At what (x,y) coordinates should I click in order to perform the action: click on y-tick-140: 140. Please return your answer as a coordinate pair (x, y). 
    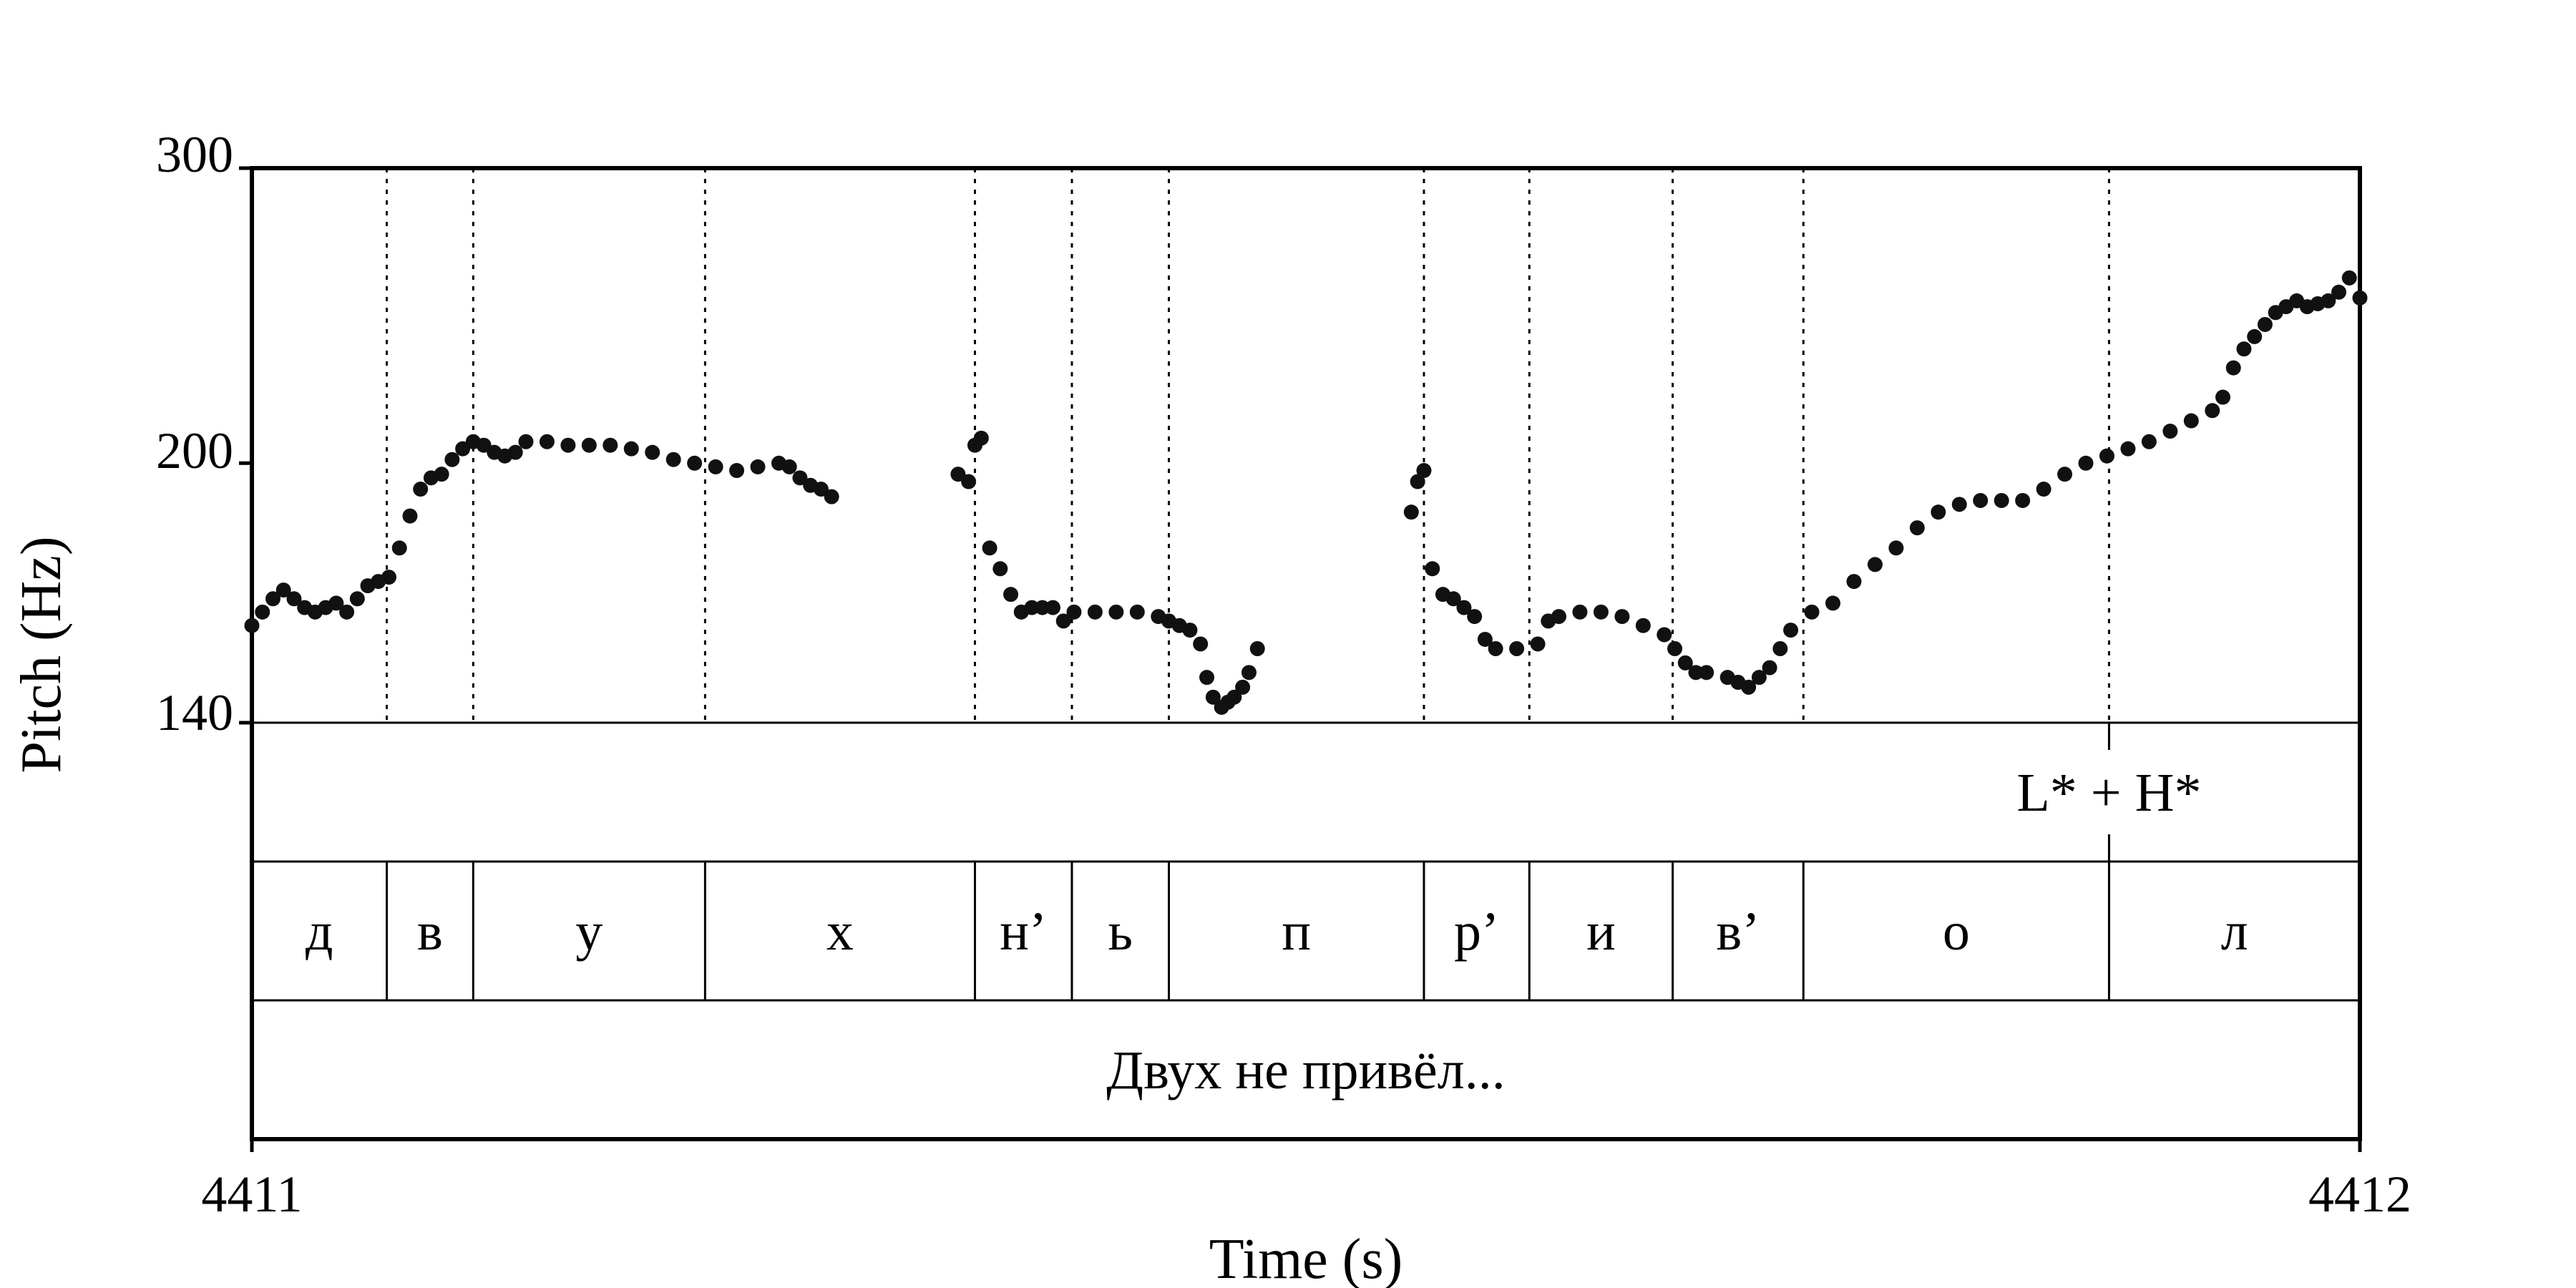
    Looking at the image, I should click on (194, 712).